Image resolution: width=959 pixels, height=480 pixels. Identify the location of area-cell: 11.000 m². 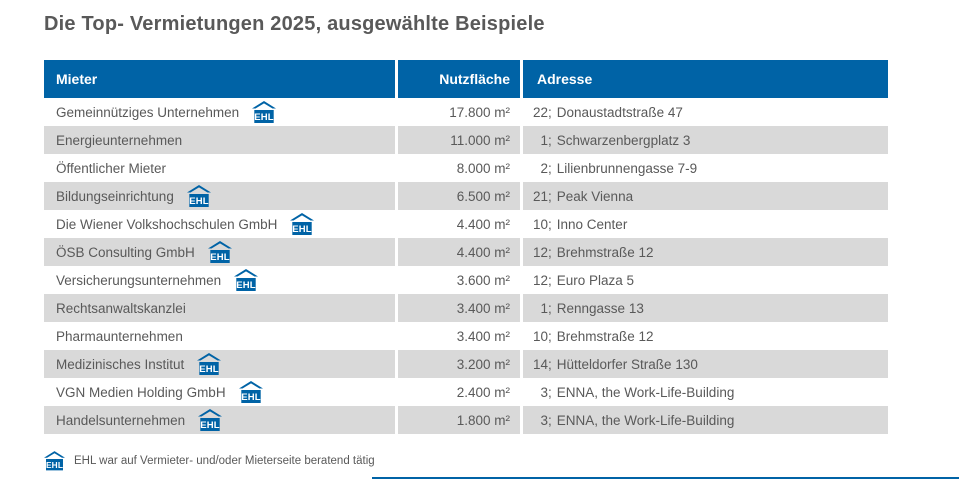
(457, 140).